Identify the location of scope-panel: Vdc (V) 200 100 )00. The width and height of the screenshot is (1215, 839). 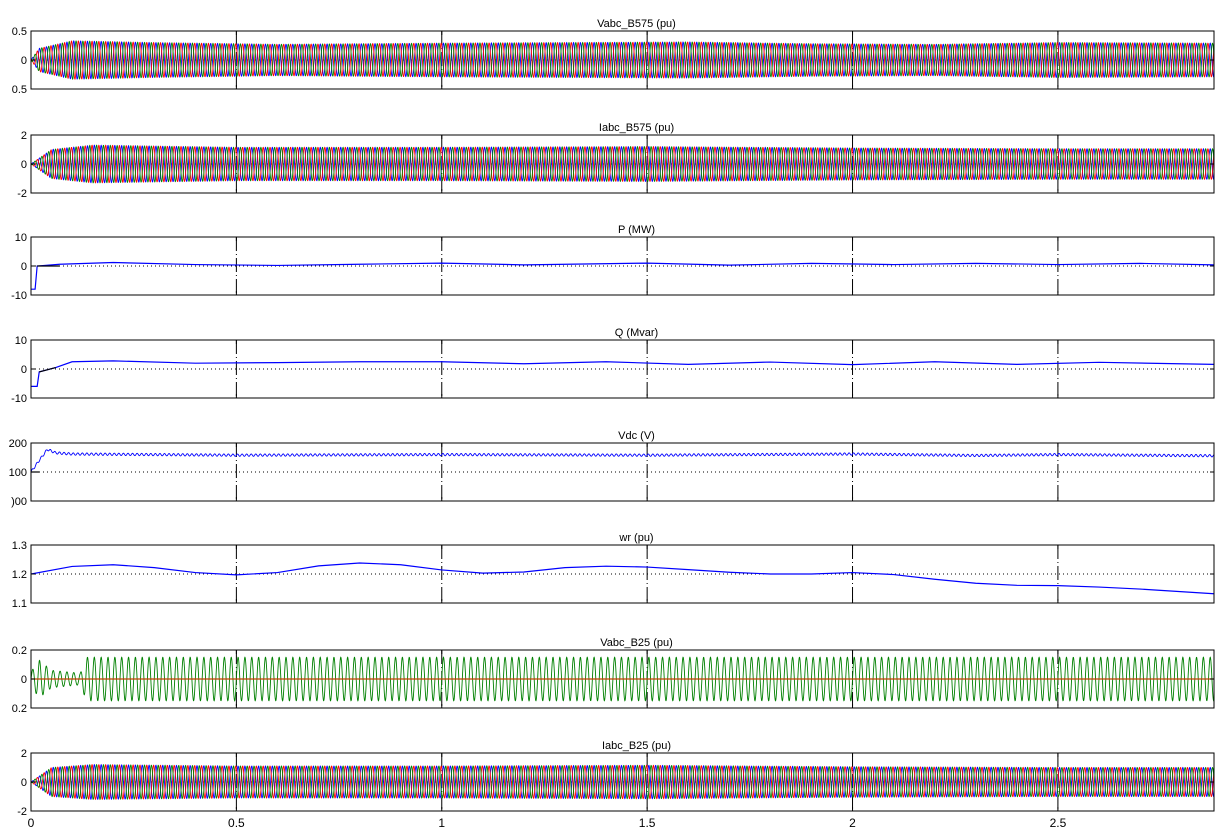
(612, 469).